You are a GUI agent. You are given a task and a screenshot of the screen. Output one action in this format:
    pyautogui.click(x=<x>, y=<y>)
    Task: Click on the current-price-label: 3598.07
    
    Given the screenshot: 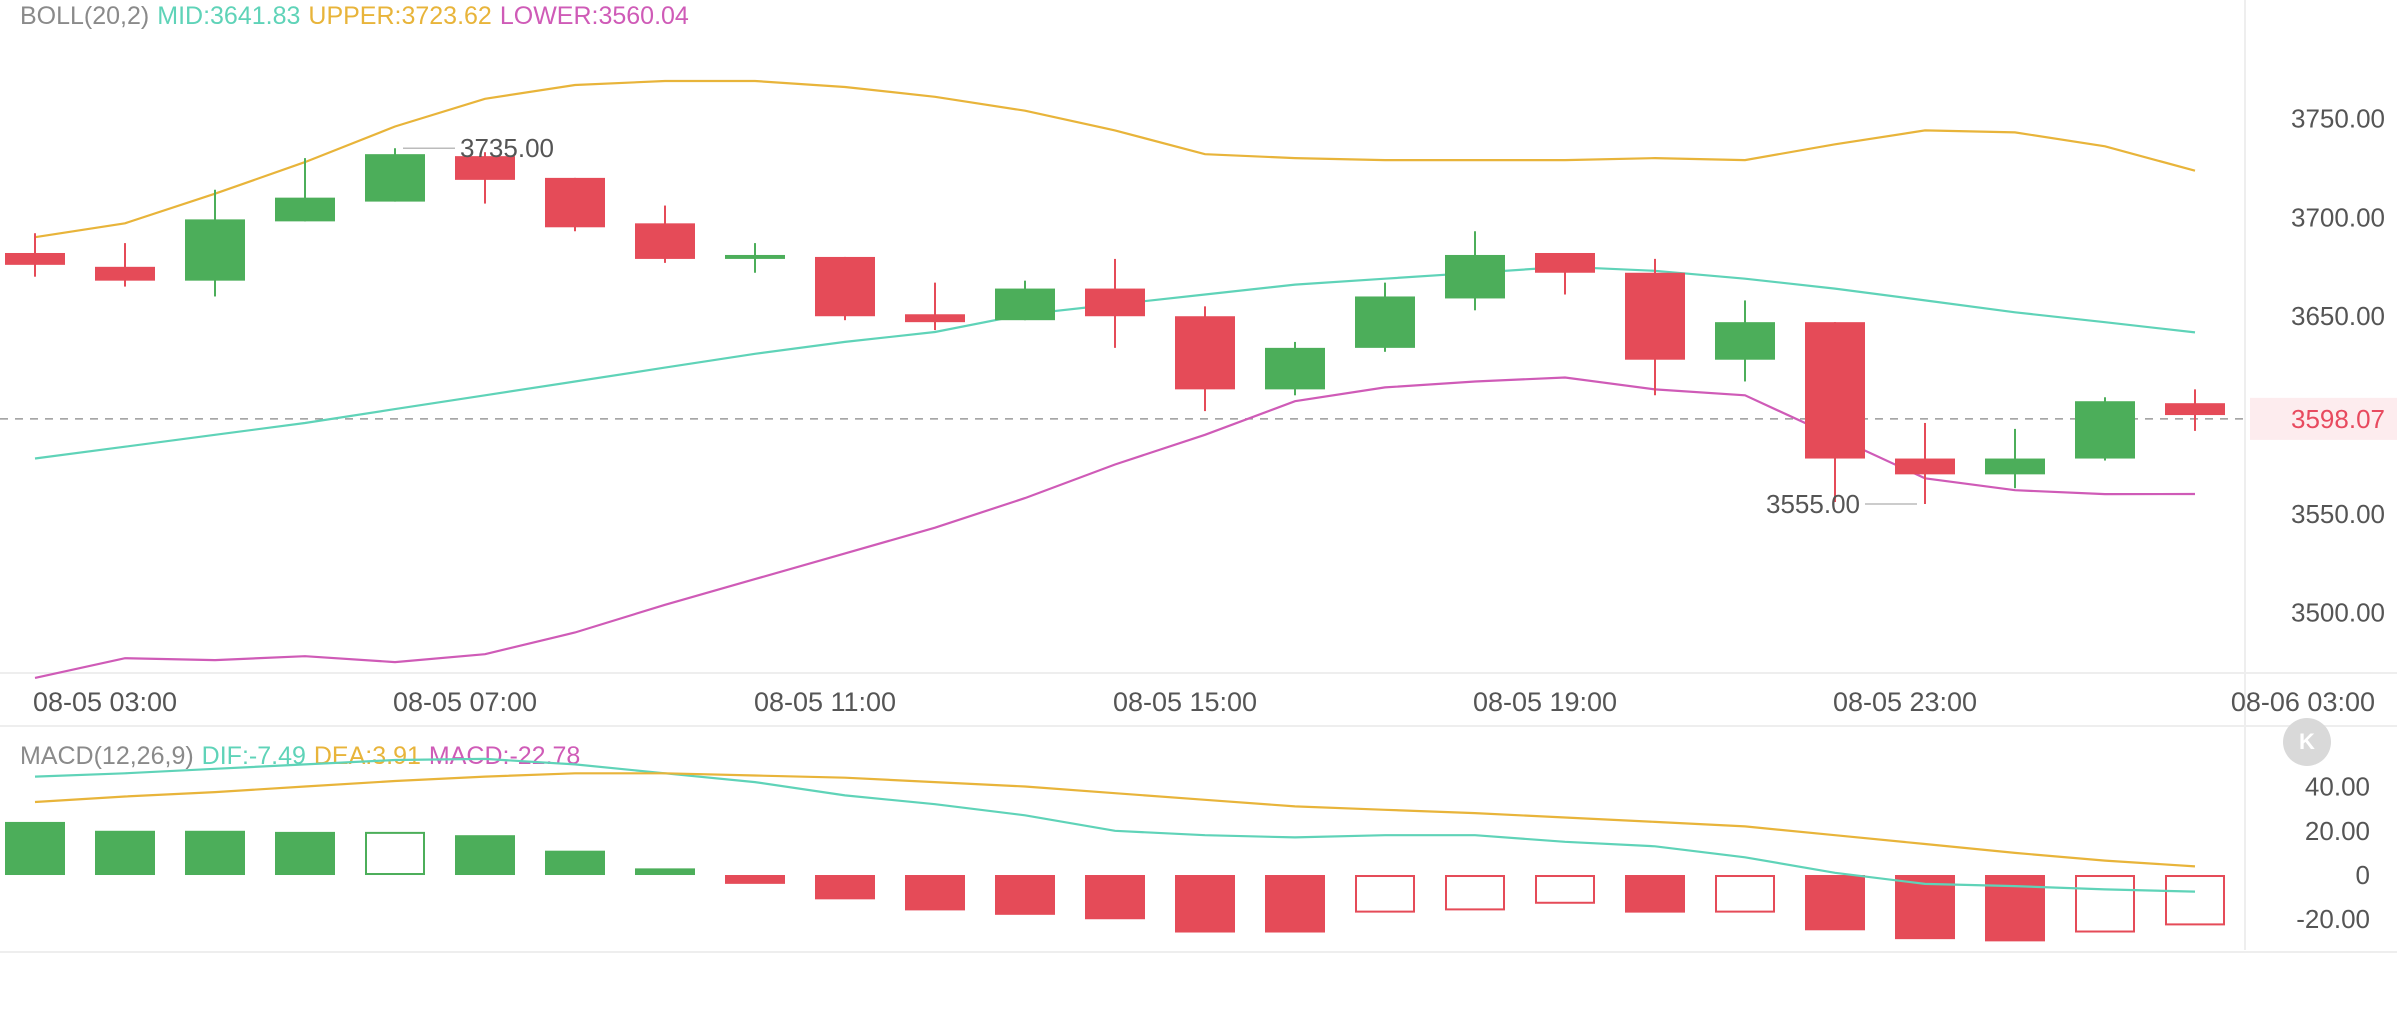 What is the action you would take?
    pyautogui.click(x=2338, y=419)
    